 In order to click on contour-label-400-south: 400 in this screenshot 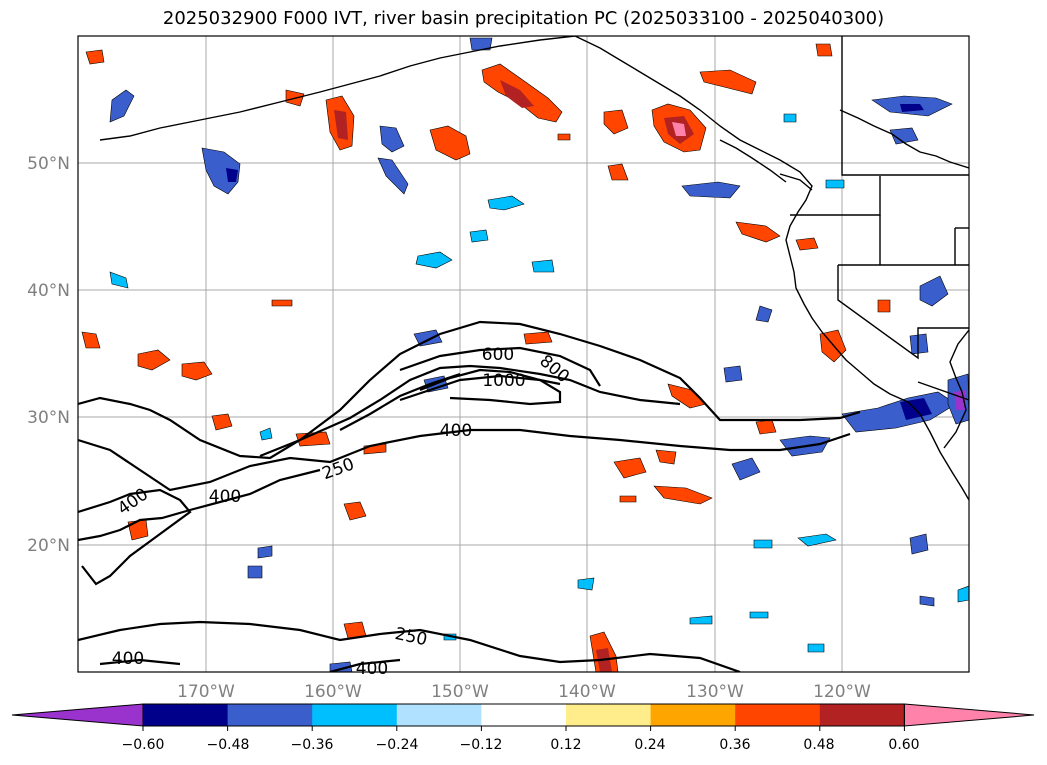, I will do `click(372, 669)`.